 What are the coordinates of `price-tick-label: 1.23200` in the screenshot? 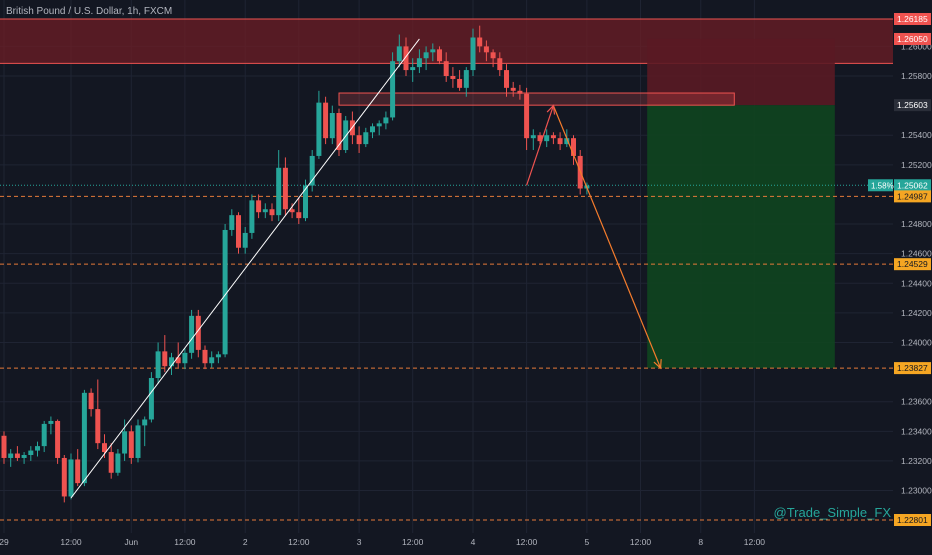 It's located at (916, 461).